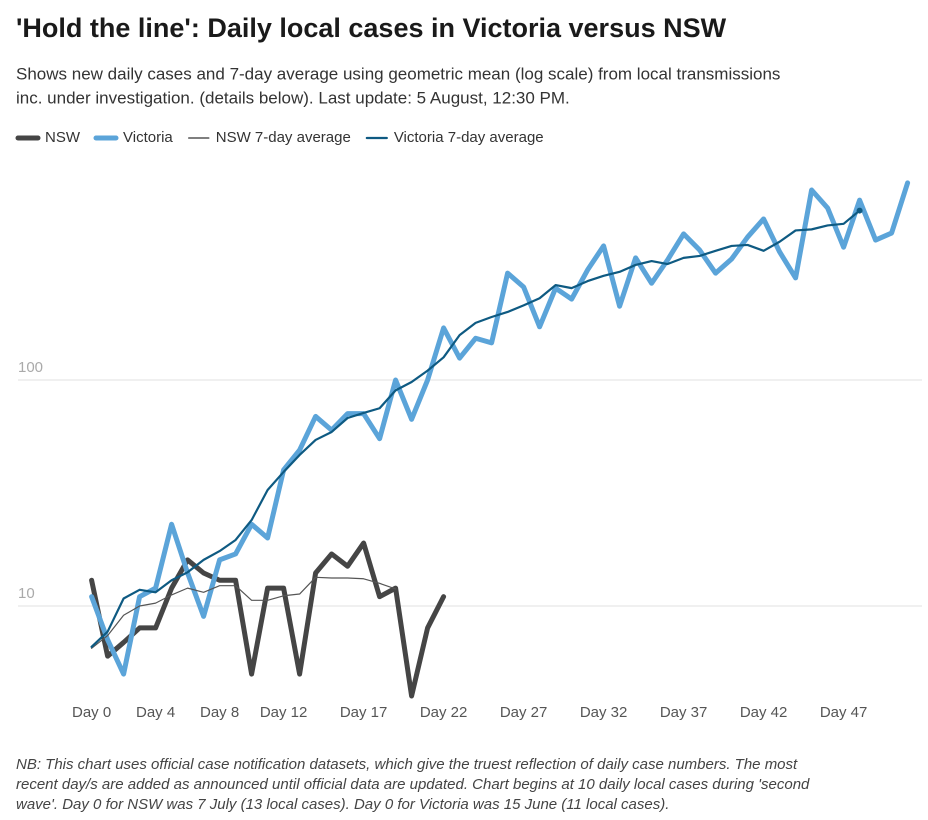 The width and height of the screenshot is (928, 820). What do you see at coordinates (604, 712) in the screenshot?
I see `x-tick-label: Day 32` at bounding box center [604, 712].